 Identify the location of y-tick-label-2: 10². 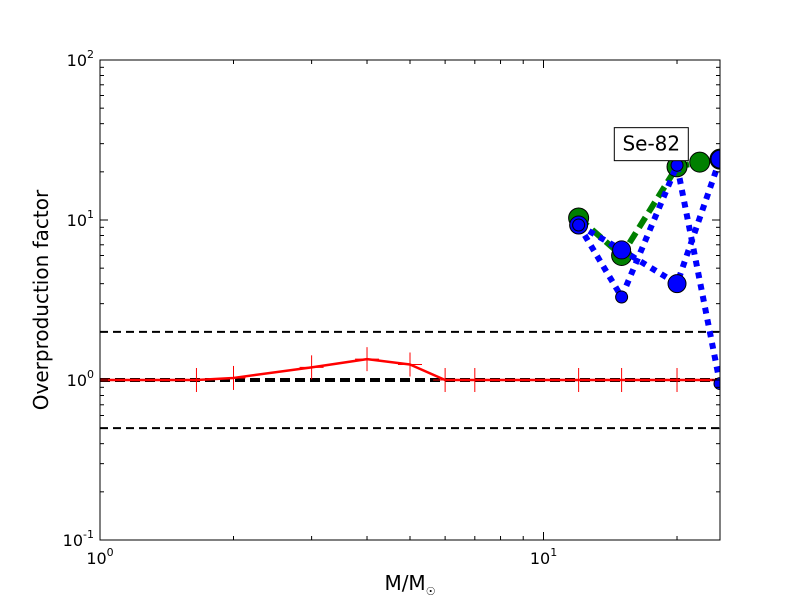
(80, 59).